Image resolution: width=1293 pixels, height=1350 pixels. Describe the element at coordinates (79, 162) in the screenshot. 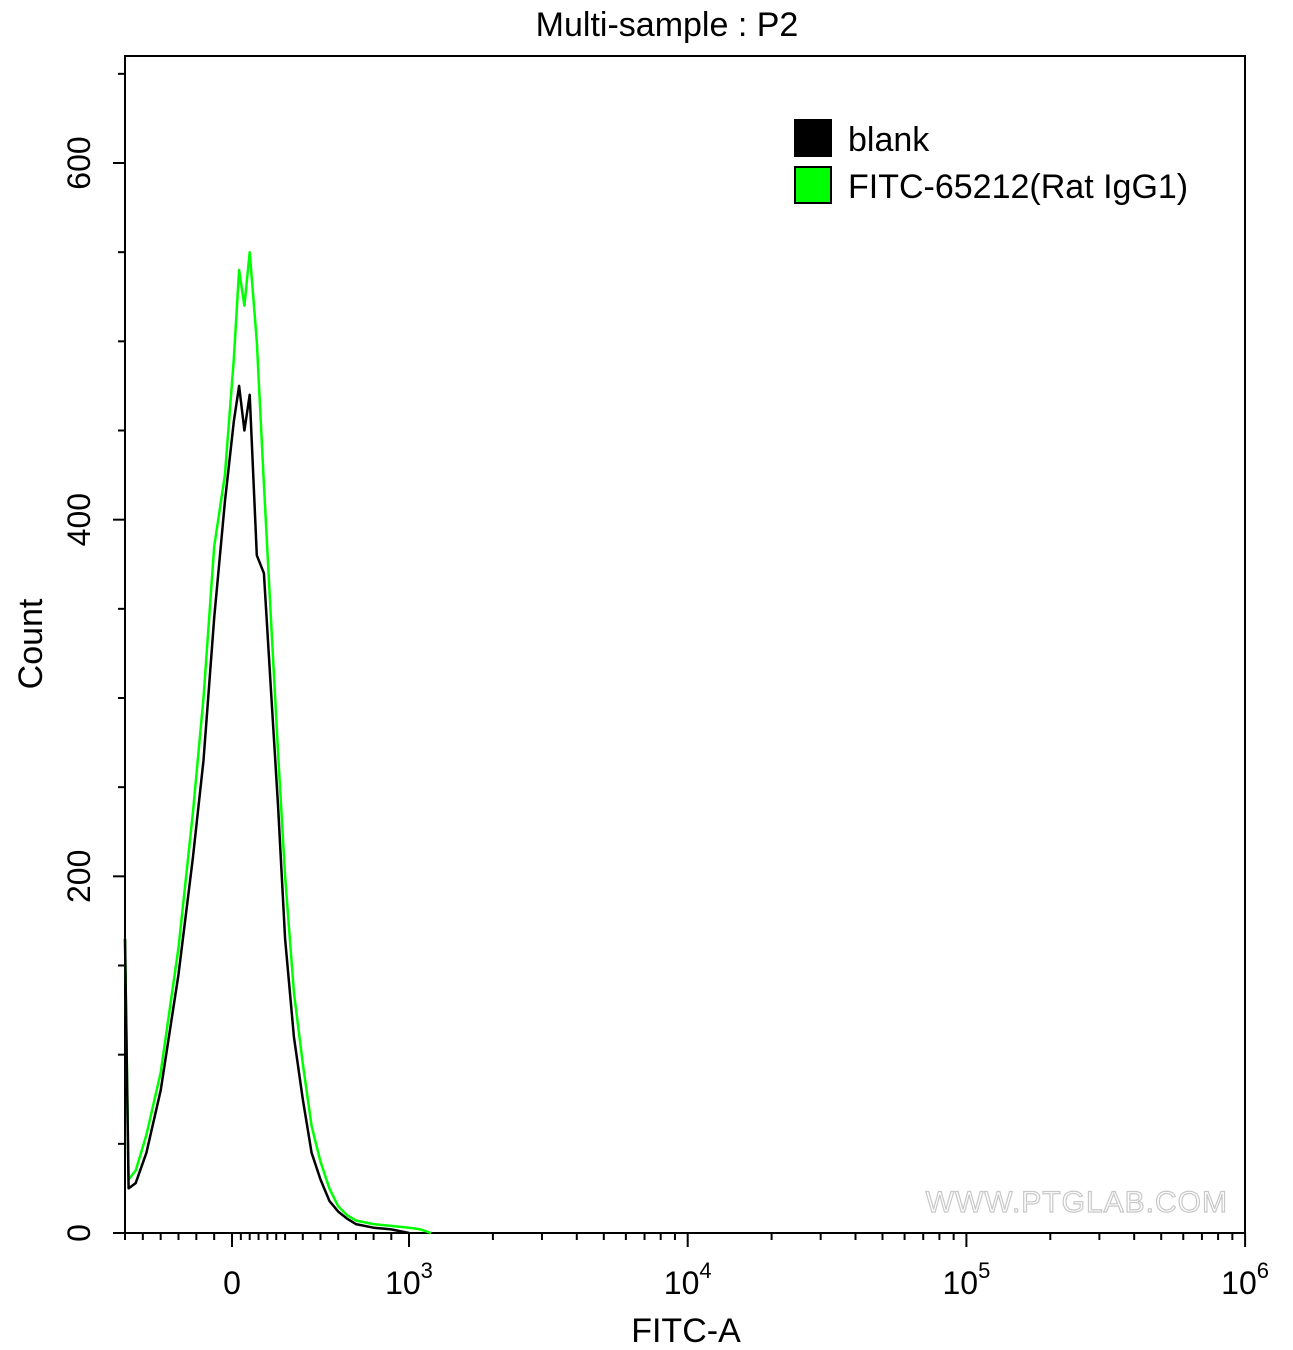

I see `y-tick-label: 600` at that location.